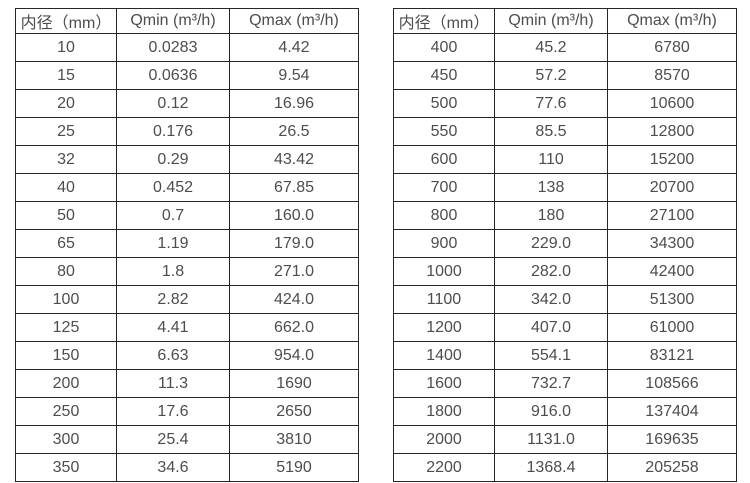  I want to click on cell: 0.176, so click(173, 131).